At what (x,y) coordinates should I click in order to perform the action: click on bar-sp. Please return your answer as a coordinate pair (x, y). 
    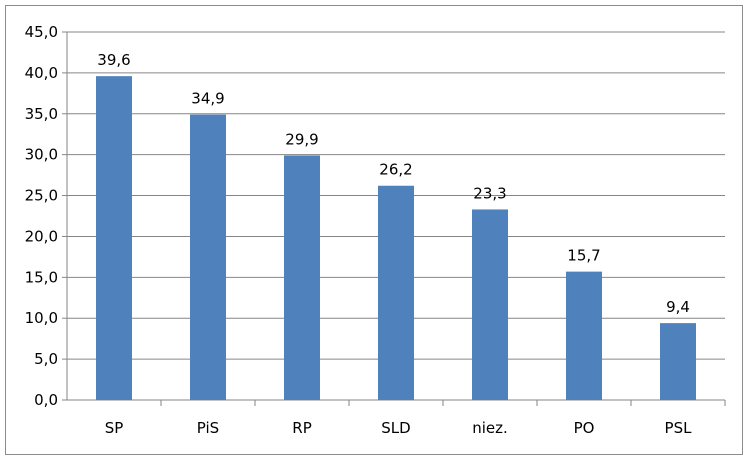
    Looking at the image, I should click on (114, 238).